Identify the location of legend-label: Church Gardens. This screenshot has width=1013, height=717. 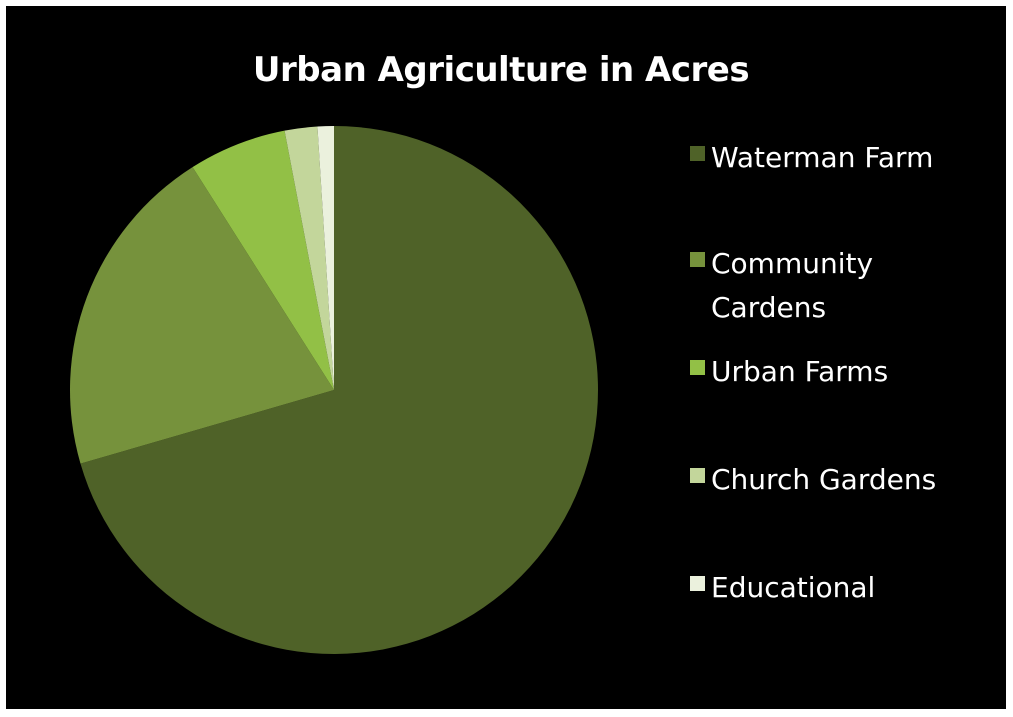
(824, 479).